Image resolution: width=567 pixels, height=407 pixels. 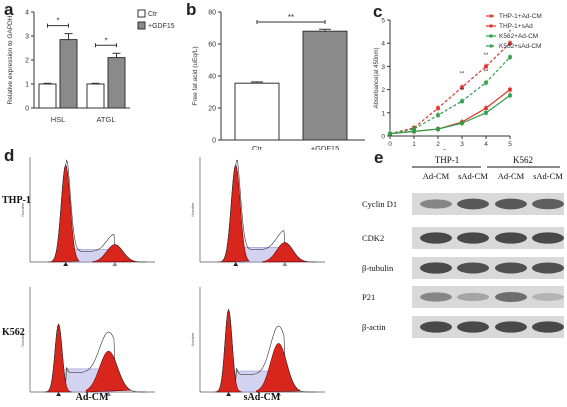 What do you see at coordinates (523, 160) in the screenshot?
I see `group-label: K562` at bounding box center [523, 160].